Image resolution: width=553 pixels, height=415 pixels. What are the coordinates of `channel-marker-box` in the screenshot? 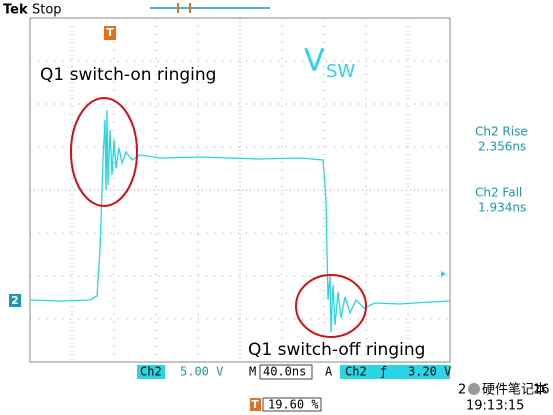 It's located at (15, 300).